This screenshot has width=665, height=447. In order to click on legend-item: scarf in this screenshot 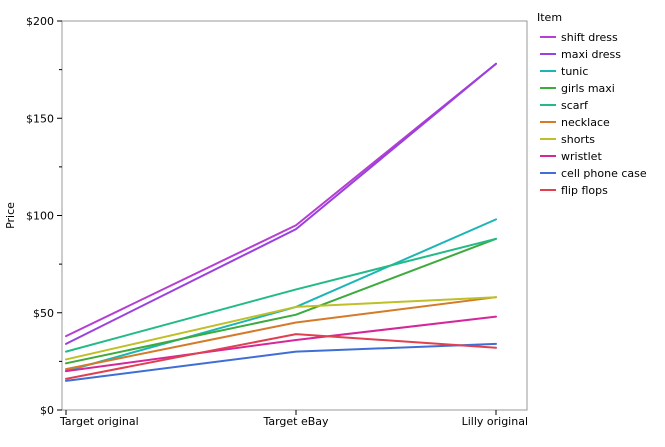, I will do `click(564, 105)`.